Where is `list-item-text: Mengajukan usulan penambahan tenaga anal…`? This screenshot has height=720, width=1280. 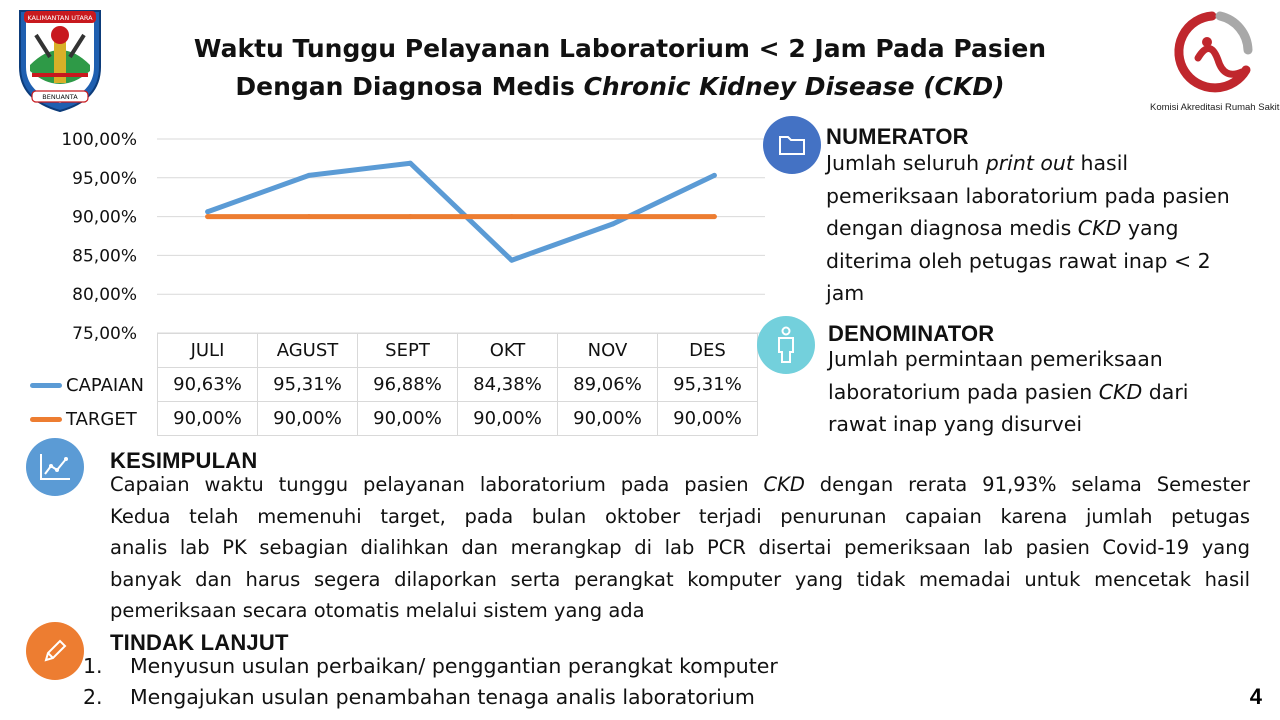
list-item-text: Mengajukan usulan penambahan tenaga anal… is located at coordinates (442, 697).